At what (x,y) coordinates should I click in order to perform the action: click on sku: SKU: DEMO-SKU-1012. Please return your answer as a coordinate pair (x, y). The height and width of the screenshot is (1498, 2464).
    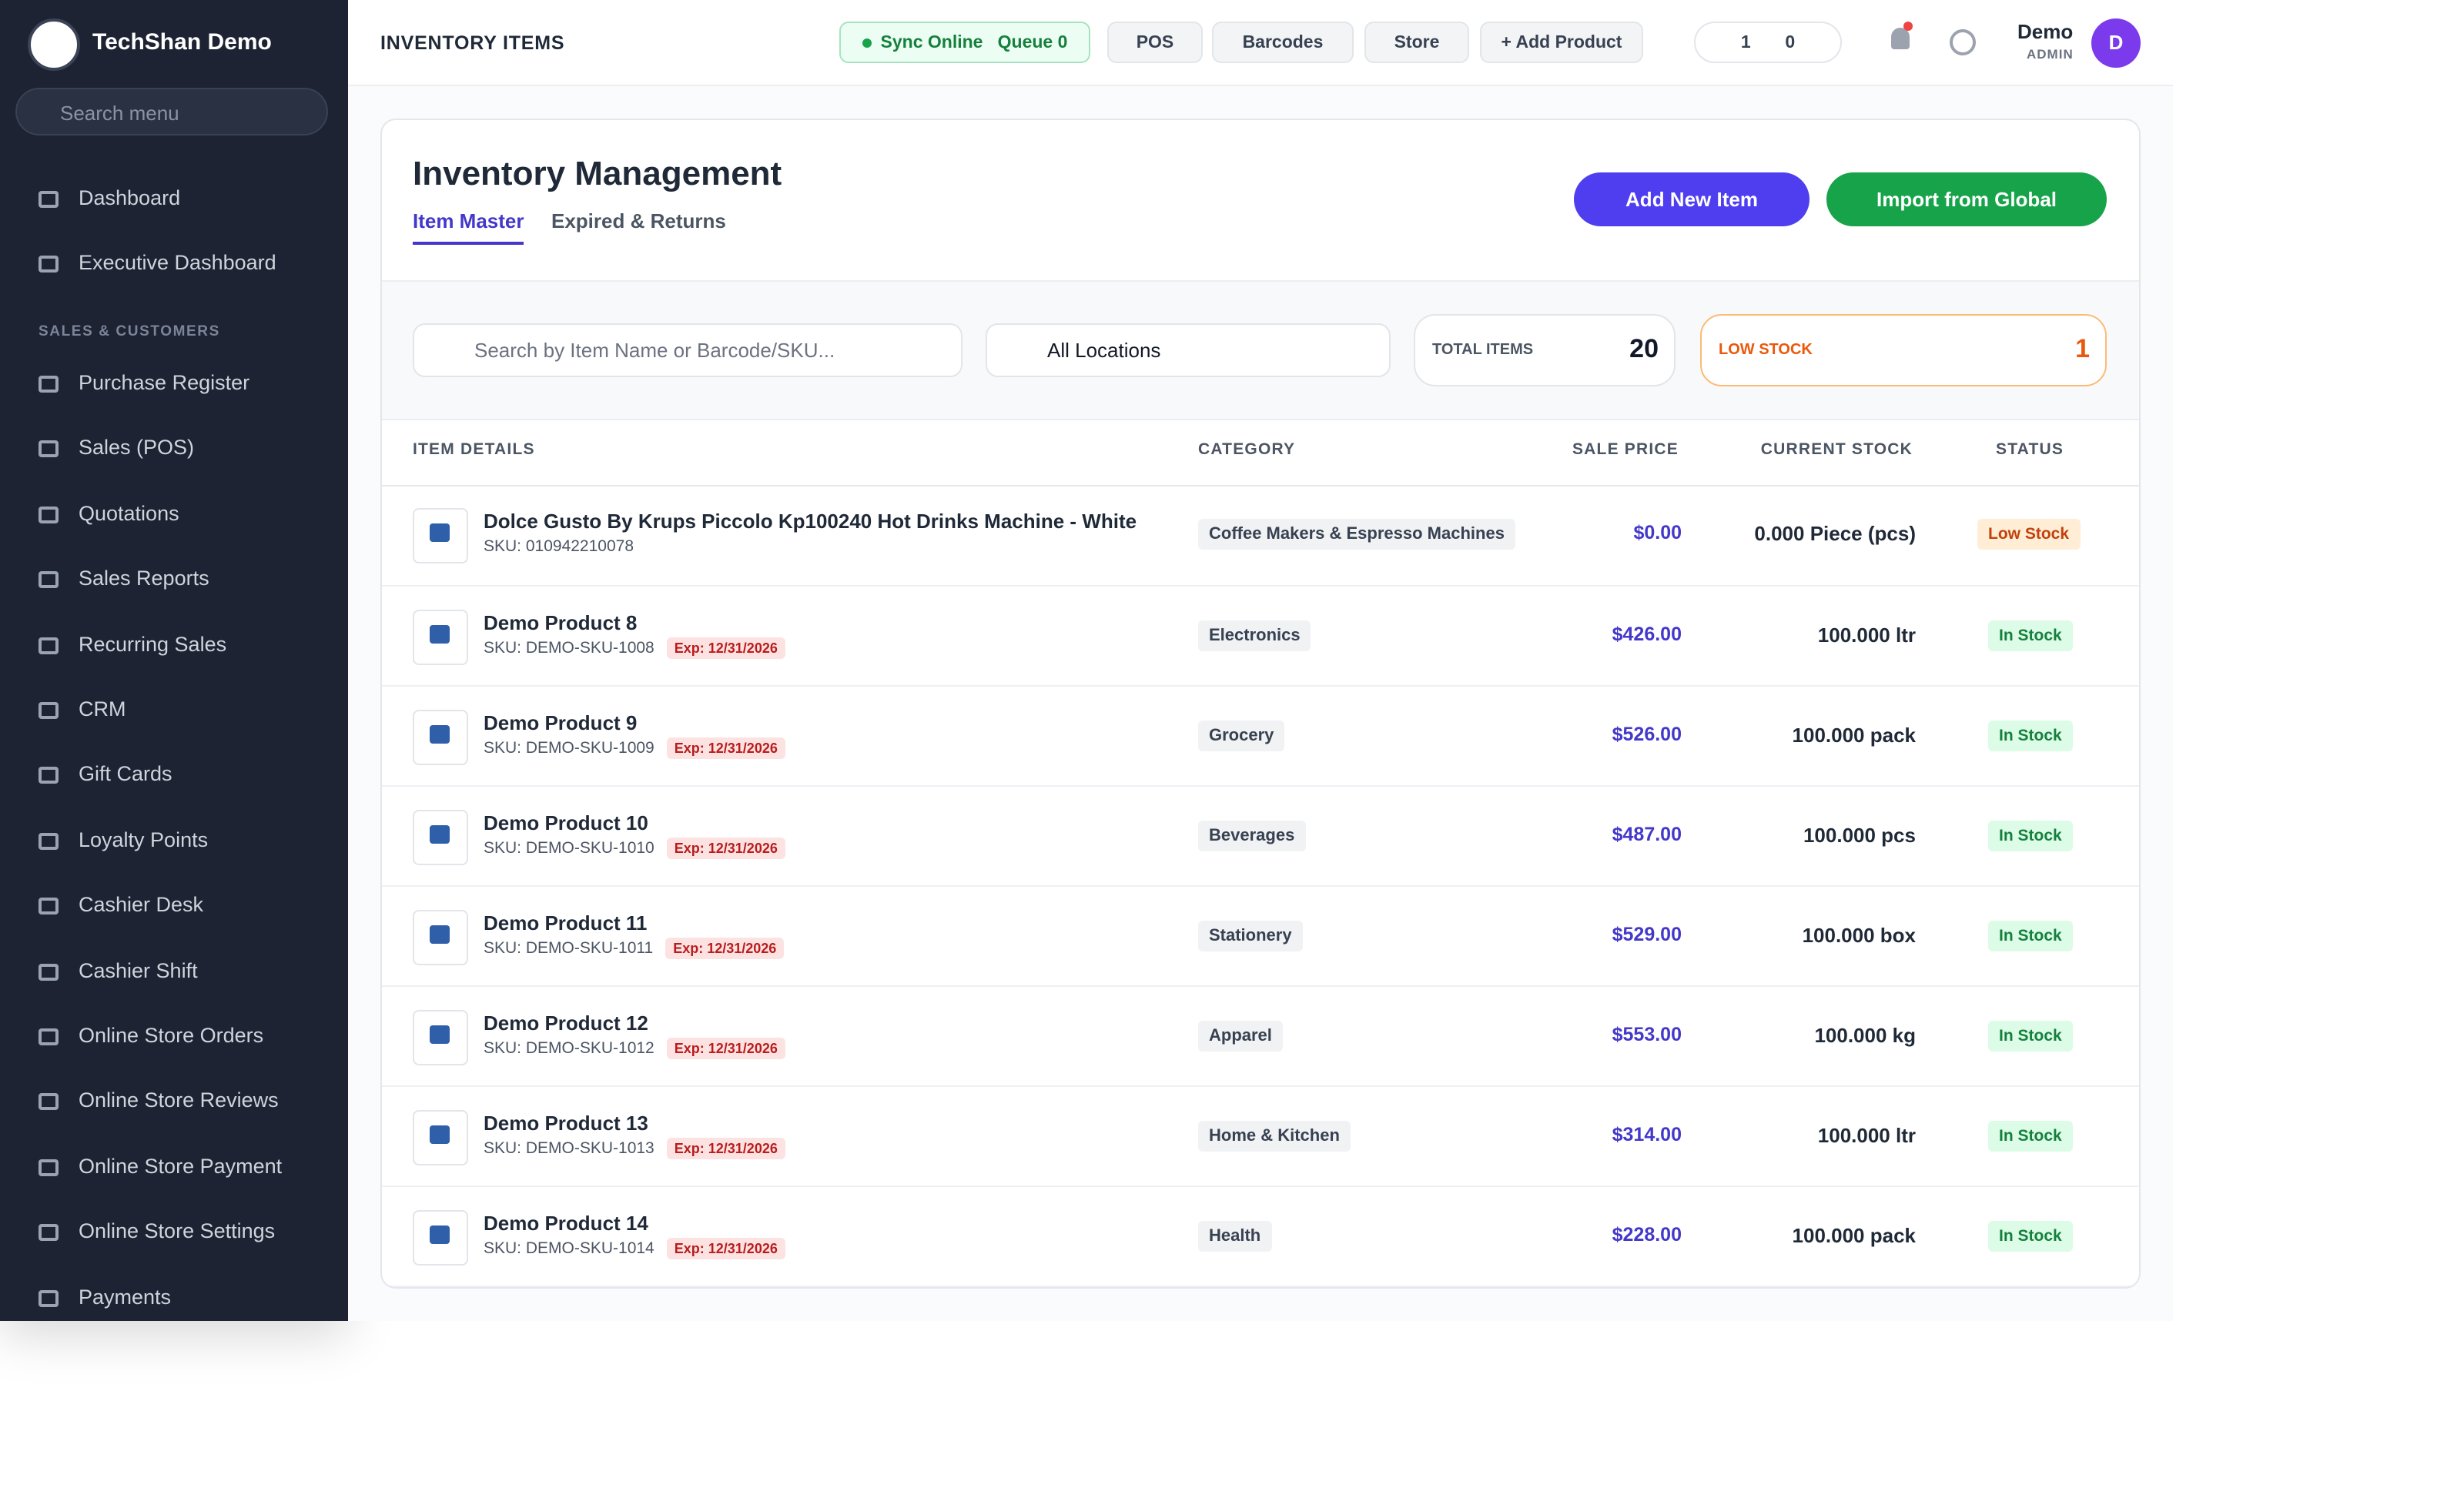
    Looking at the image, I should click on (569, 1048).